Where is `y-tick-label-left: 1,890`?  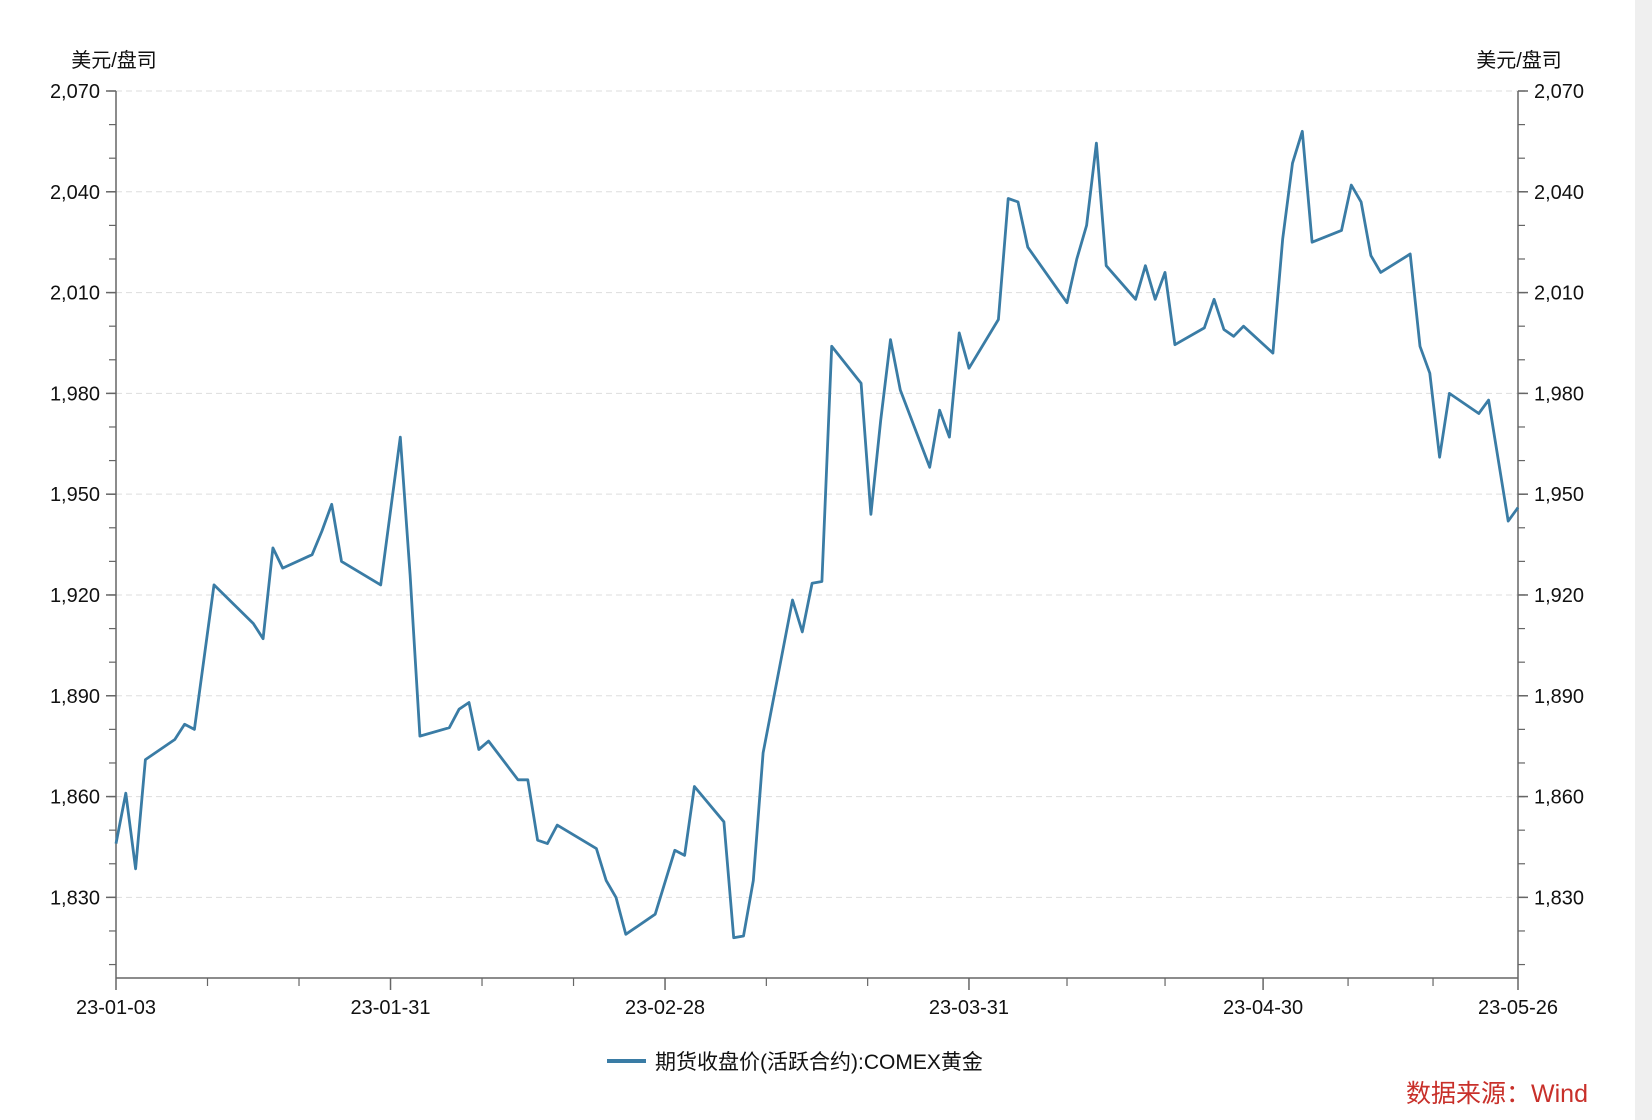 y-tick-label-left: 1,890 is located at coordinates (75, 697).